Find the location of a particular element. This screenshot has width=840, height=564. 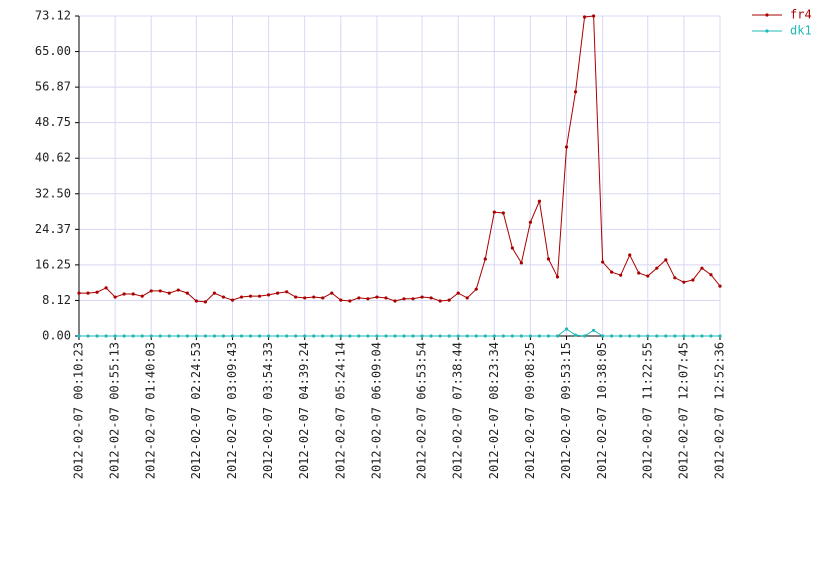

x-tick-label: 2012-02-07 10:38:05 is located at coordinates (602, 410).